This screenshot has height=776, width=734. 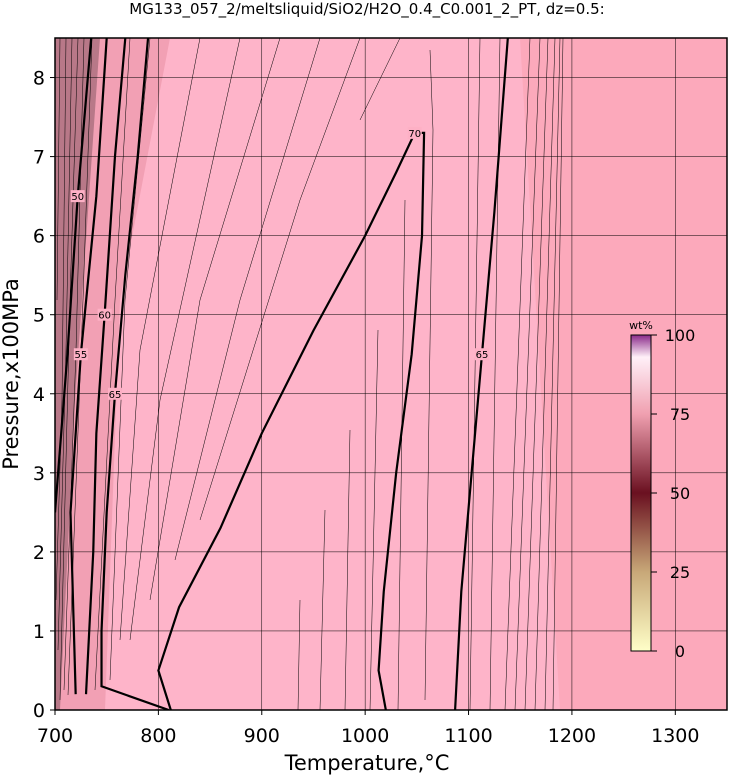 I want to click on colorbar-tick-label: 50, so click(x=680, y=493).